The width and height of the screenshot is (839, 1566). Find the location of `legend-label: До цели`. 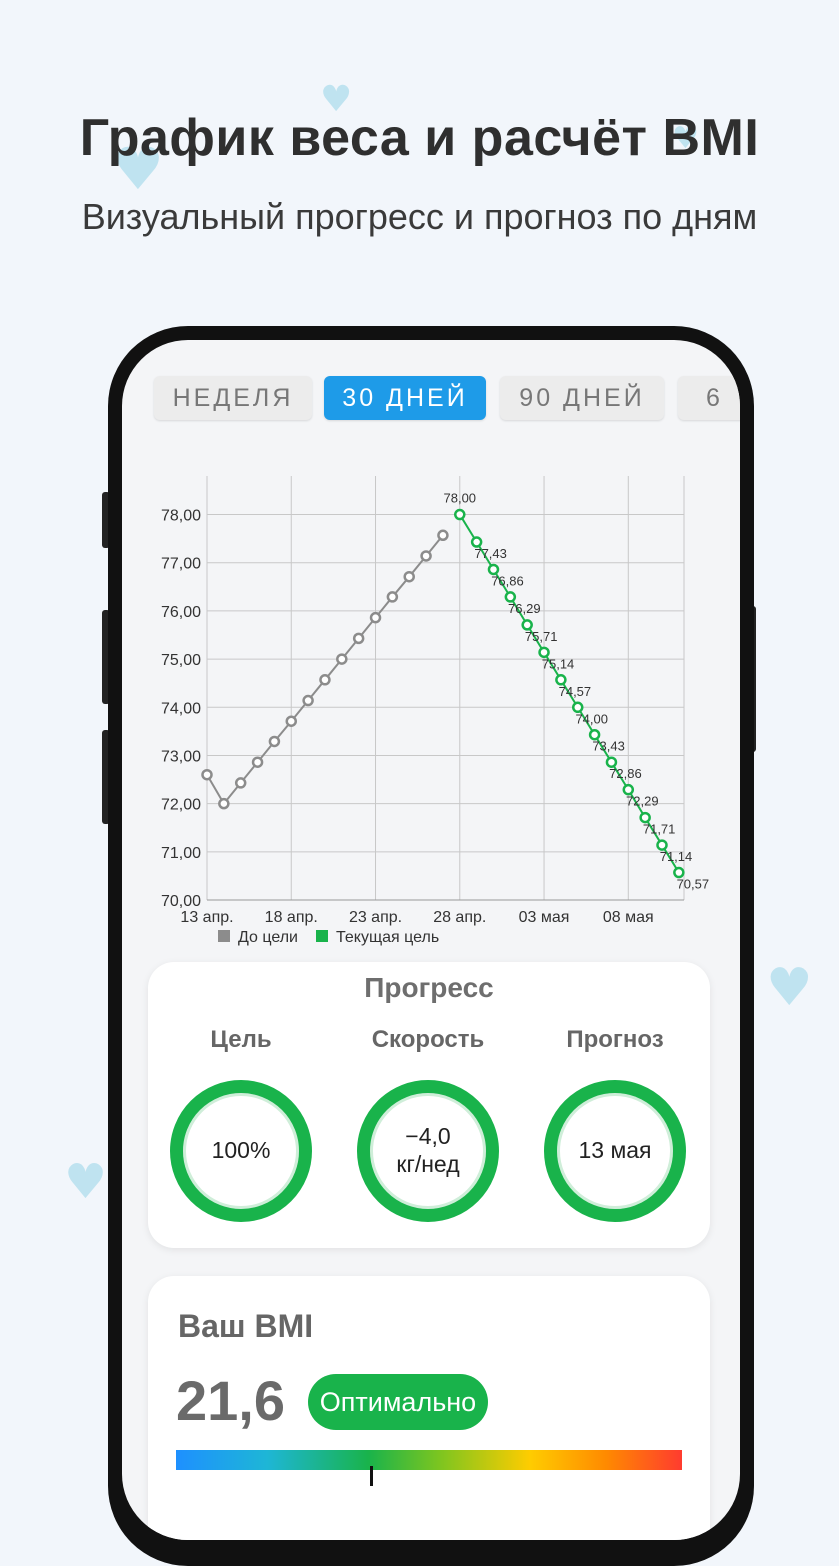

legend-label: До цели is located at coordinates (268, 937).